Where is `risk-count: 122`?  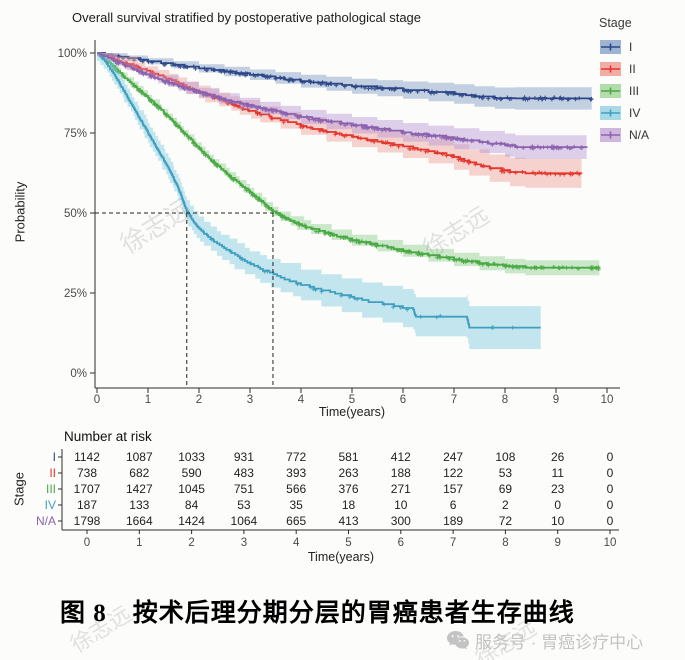 risk-count: 122 is located at coordinates (453, 473).